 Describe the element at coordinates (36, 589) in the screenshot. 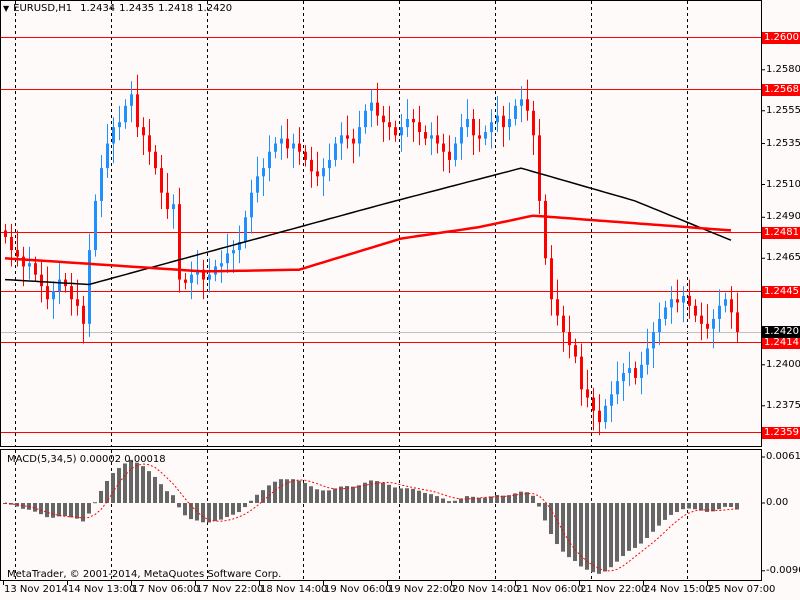

I see `x-axis-label: 13 Nov 2014` at that location.